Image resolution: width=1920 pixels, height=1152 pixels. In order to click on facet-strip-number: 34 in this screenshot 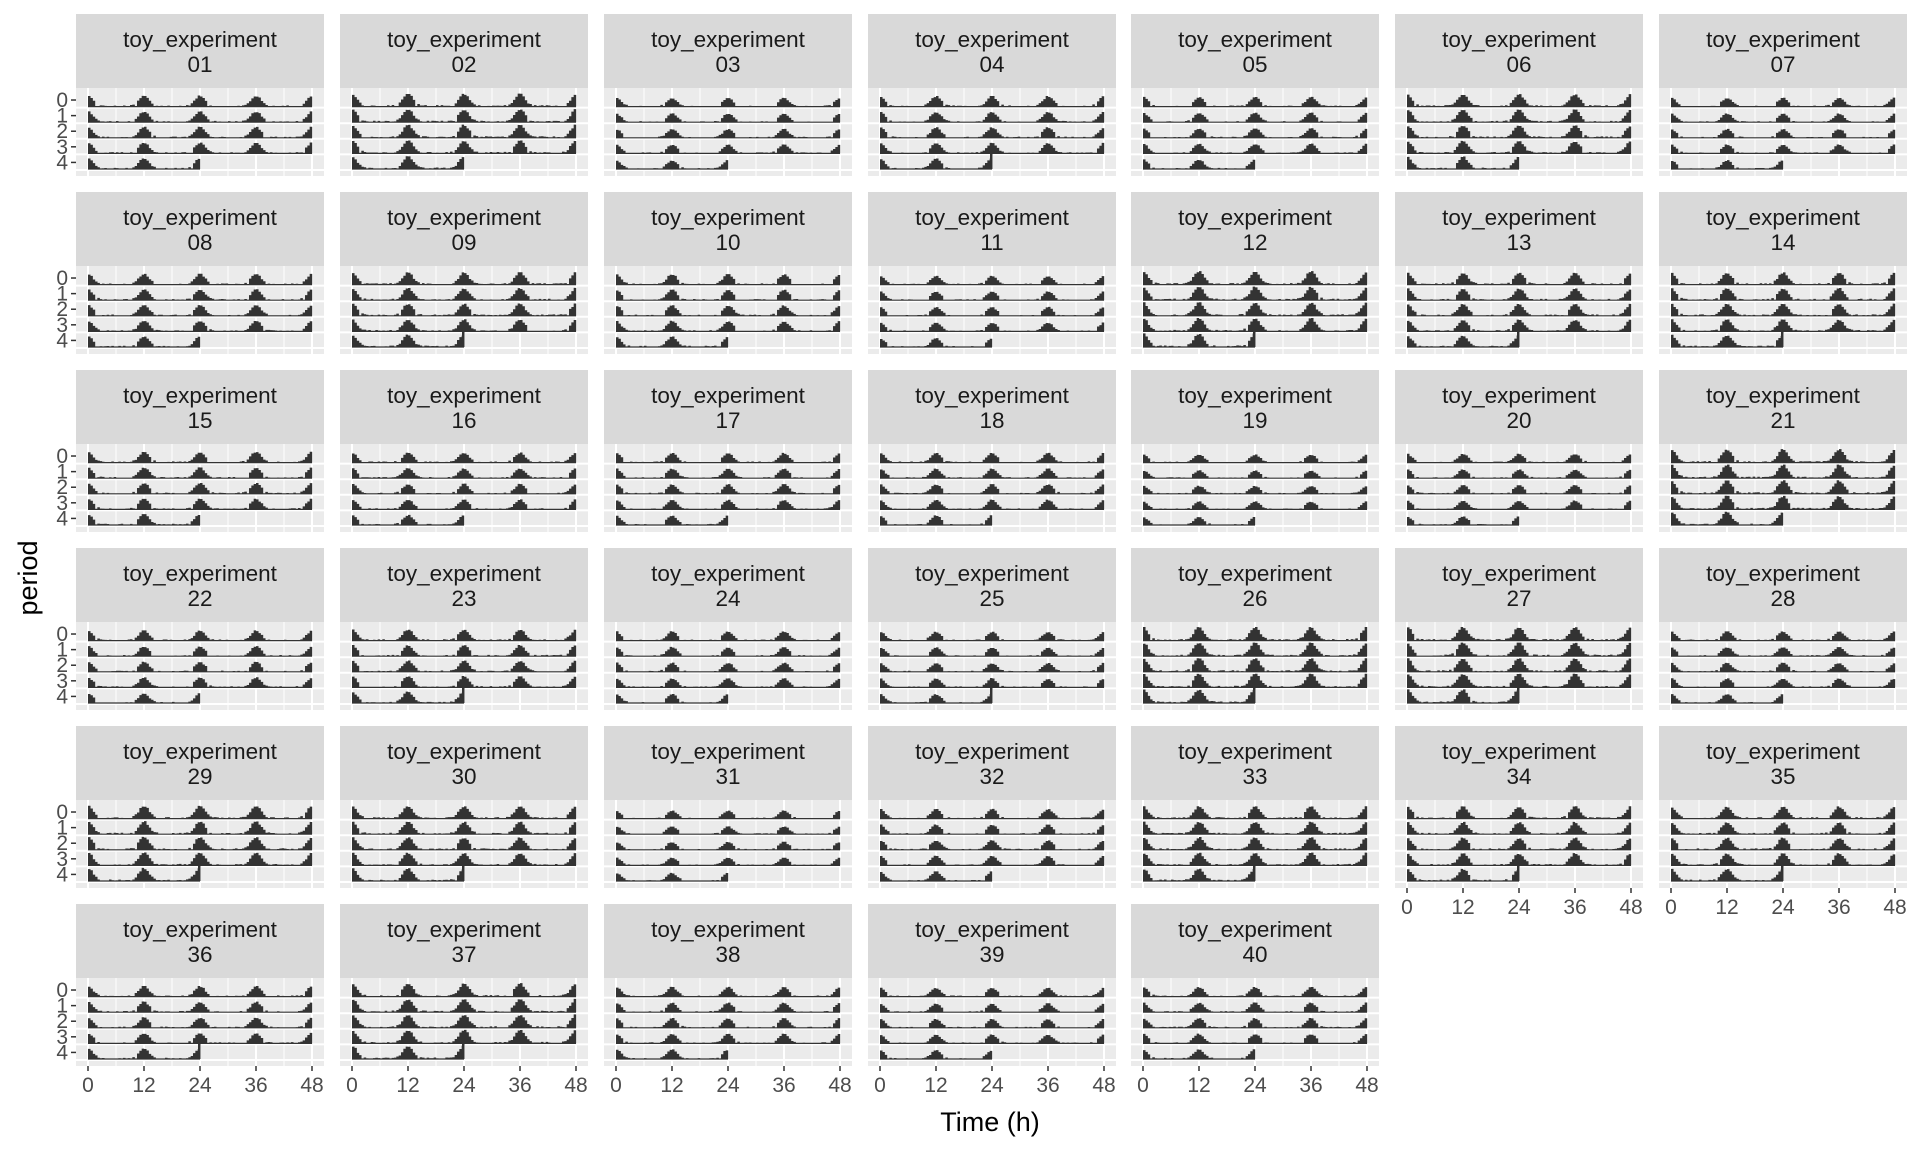, I will do `click(1518, 776)`.